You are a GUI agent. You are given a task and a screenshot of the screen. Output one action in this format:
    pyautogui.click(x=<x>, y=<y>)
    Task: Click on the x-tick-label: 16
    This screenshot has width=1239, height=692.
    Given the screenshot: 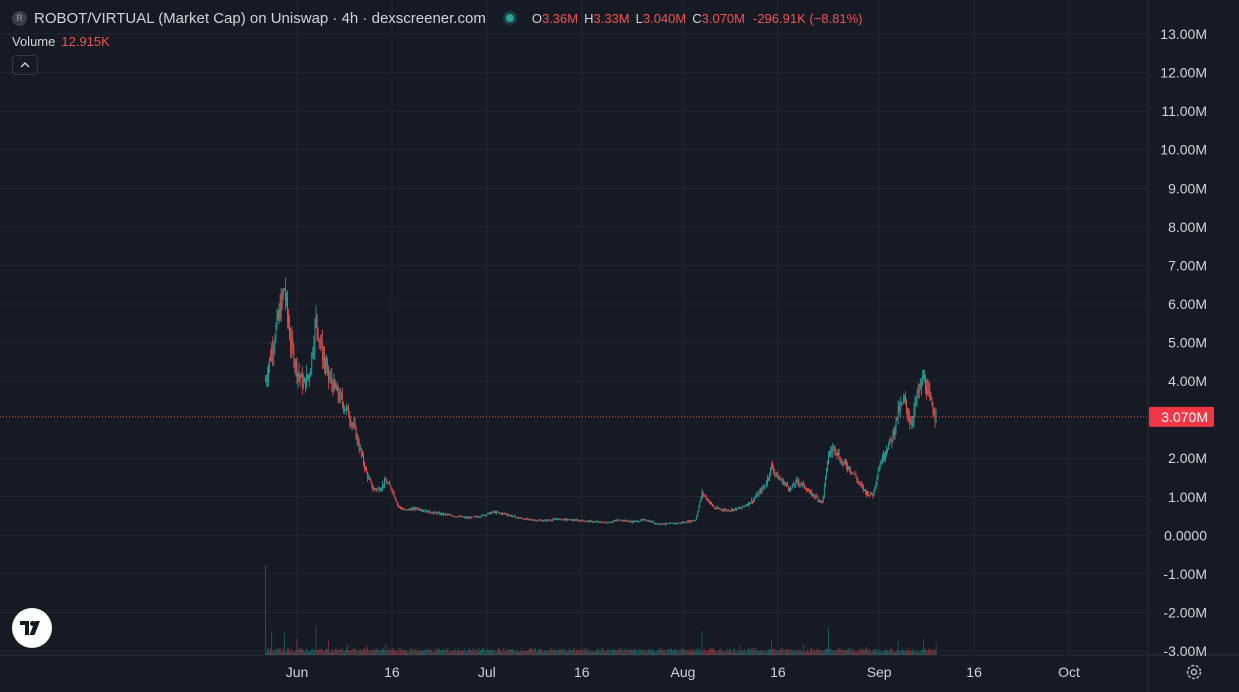 What is the action you would take?
    pyautogui.click(x=392, y=672)
    